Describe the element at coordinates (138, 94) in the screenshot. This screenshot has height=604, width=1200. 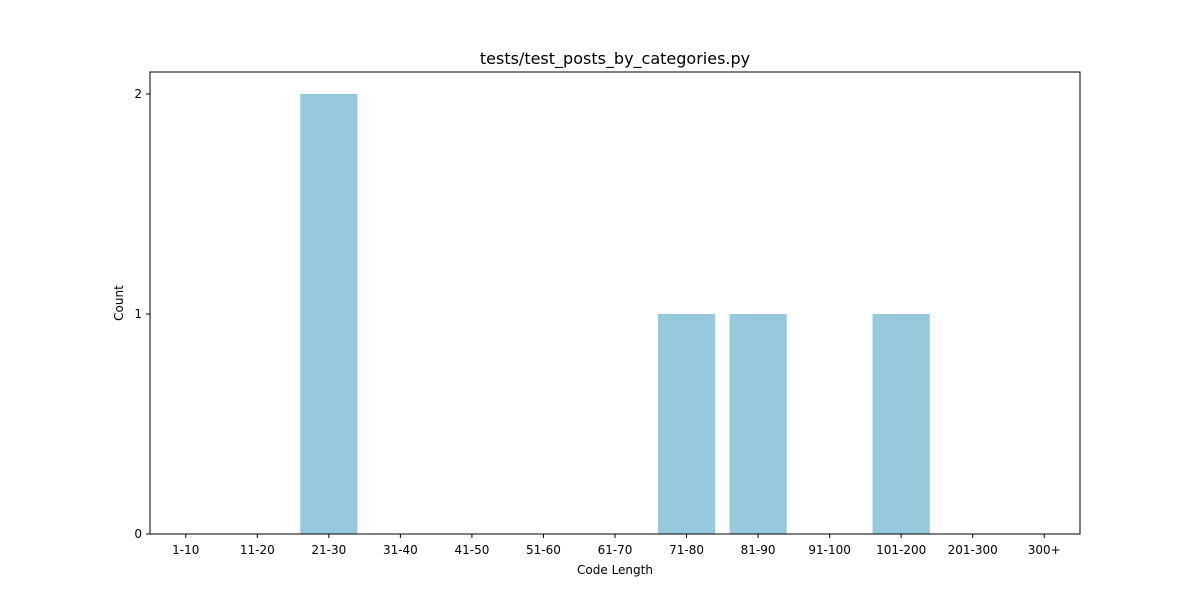
I see `y-tick-label: 2` at that location.